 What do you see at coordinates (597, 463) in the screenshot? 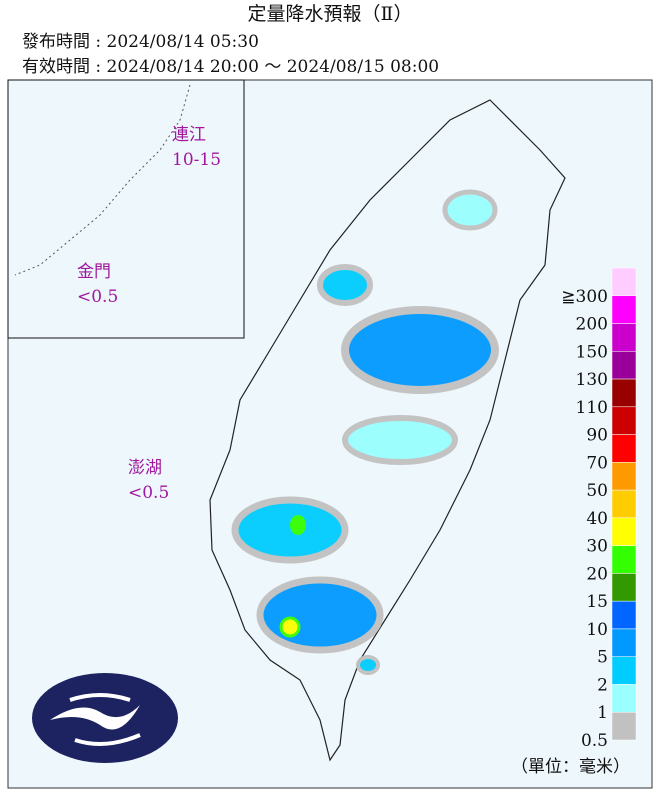
I see `legend-label: 70` at bounding box center [597, 463].